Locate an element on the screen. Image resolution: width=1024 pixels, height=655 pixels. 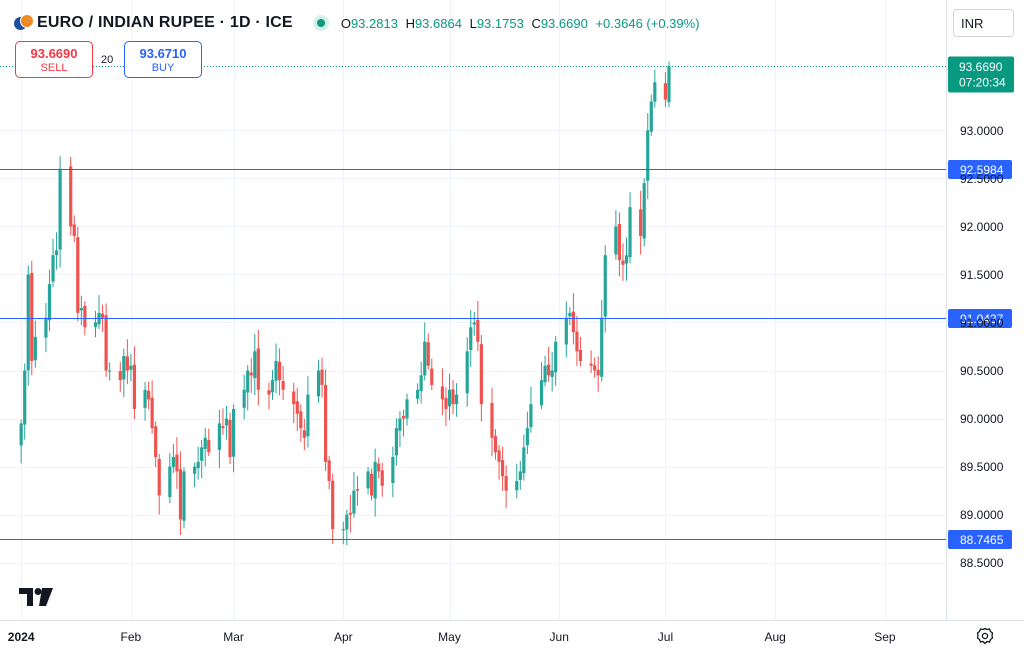
horizontal-line-value: 92.5984 is located at coordinates (982, 170).